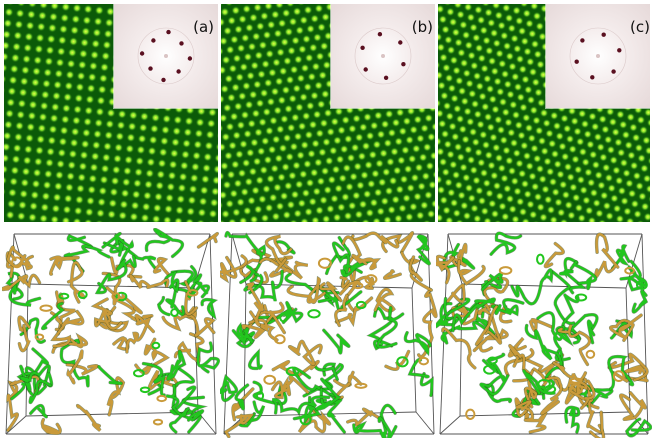 The image size is (652, 438). What do you see at coordinates (414, 350) in the screenshot?
I see `box-edge` at bounding box center [414, 350].